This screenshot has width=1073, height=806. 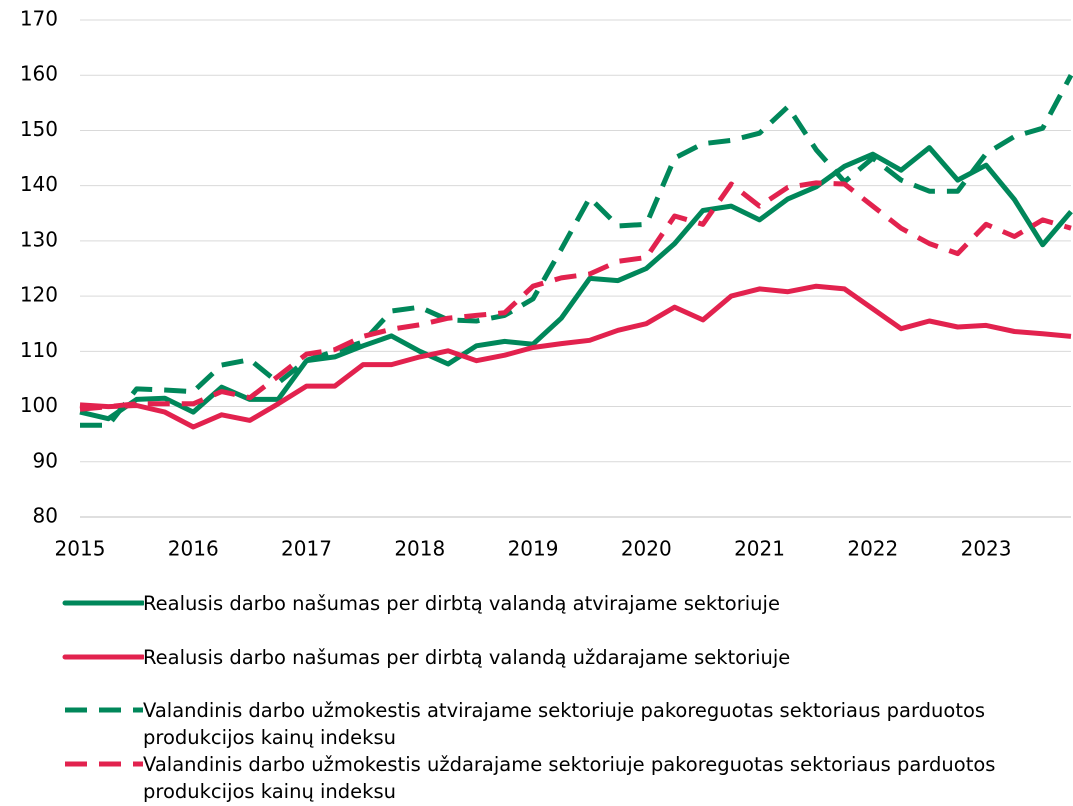 What do you see at coordinates (80, 549) in the screenshot?
I see `x-tick-label: 2015` at bounding box center [80, 549].